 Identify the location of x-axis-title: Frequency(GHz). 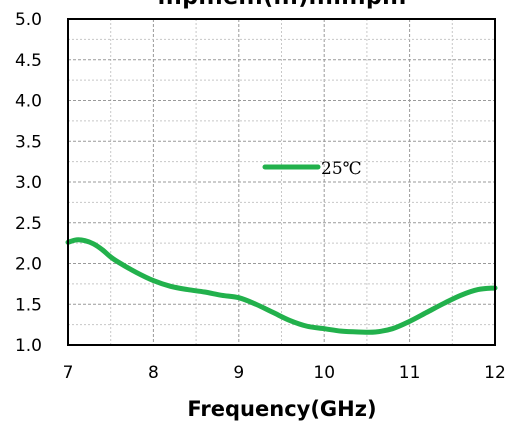
(281, 409).